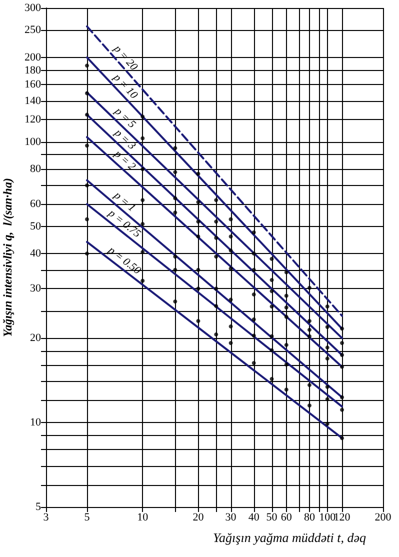  What do you see at coordinates (310, 518) in the screenshot?
I see `x-tick-label: 80` at bounding box center [310, 518].